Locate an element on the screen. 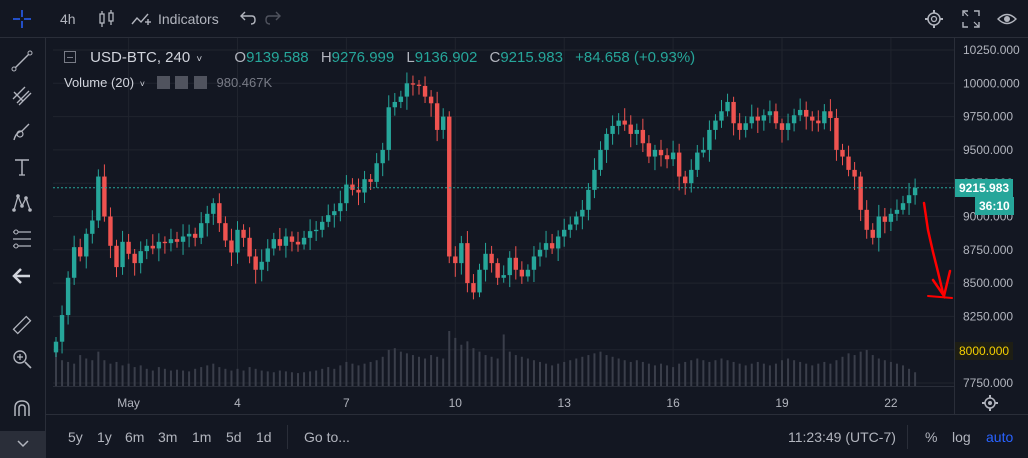  indicators-icon is located at coordinates (141, 19).